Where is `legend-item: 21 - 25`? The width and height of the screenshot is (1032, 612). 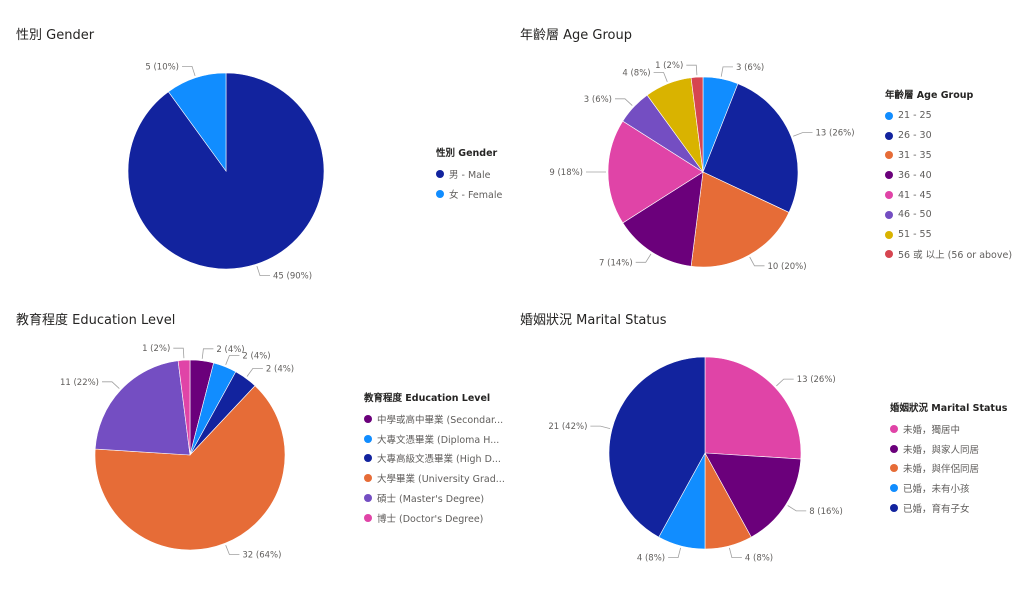
legend-item: 21 - 25 is located at coordinates (948, 116).